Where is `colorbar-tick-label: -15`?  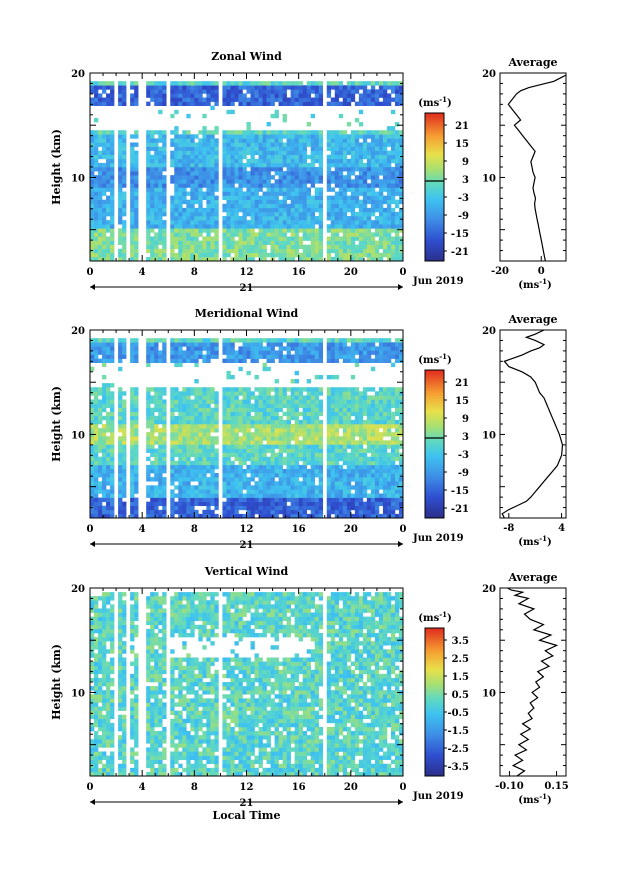
colorbar-tick-label: -15 is located at coordinates (460, 234).